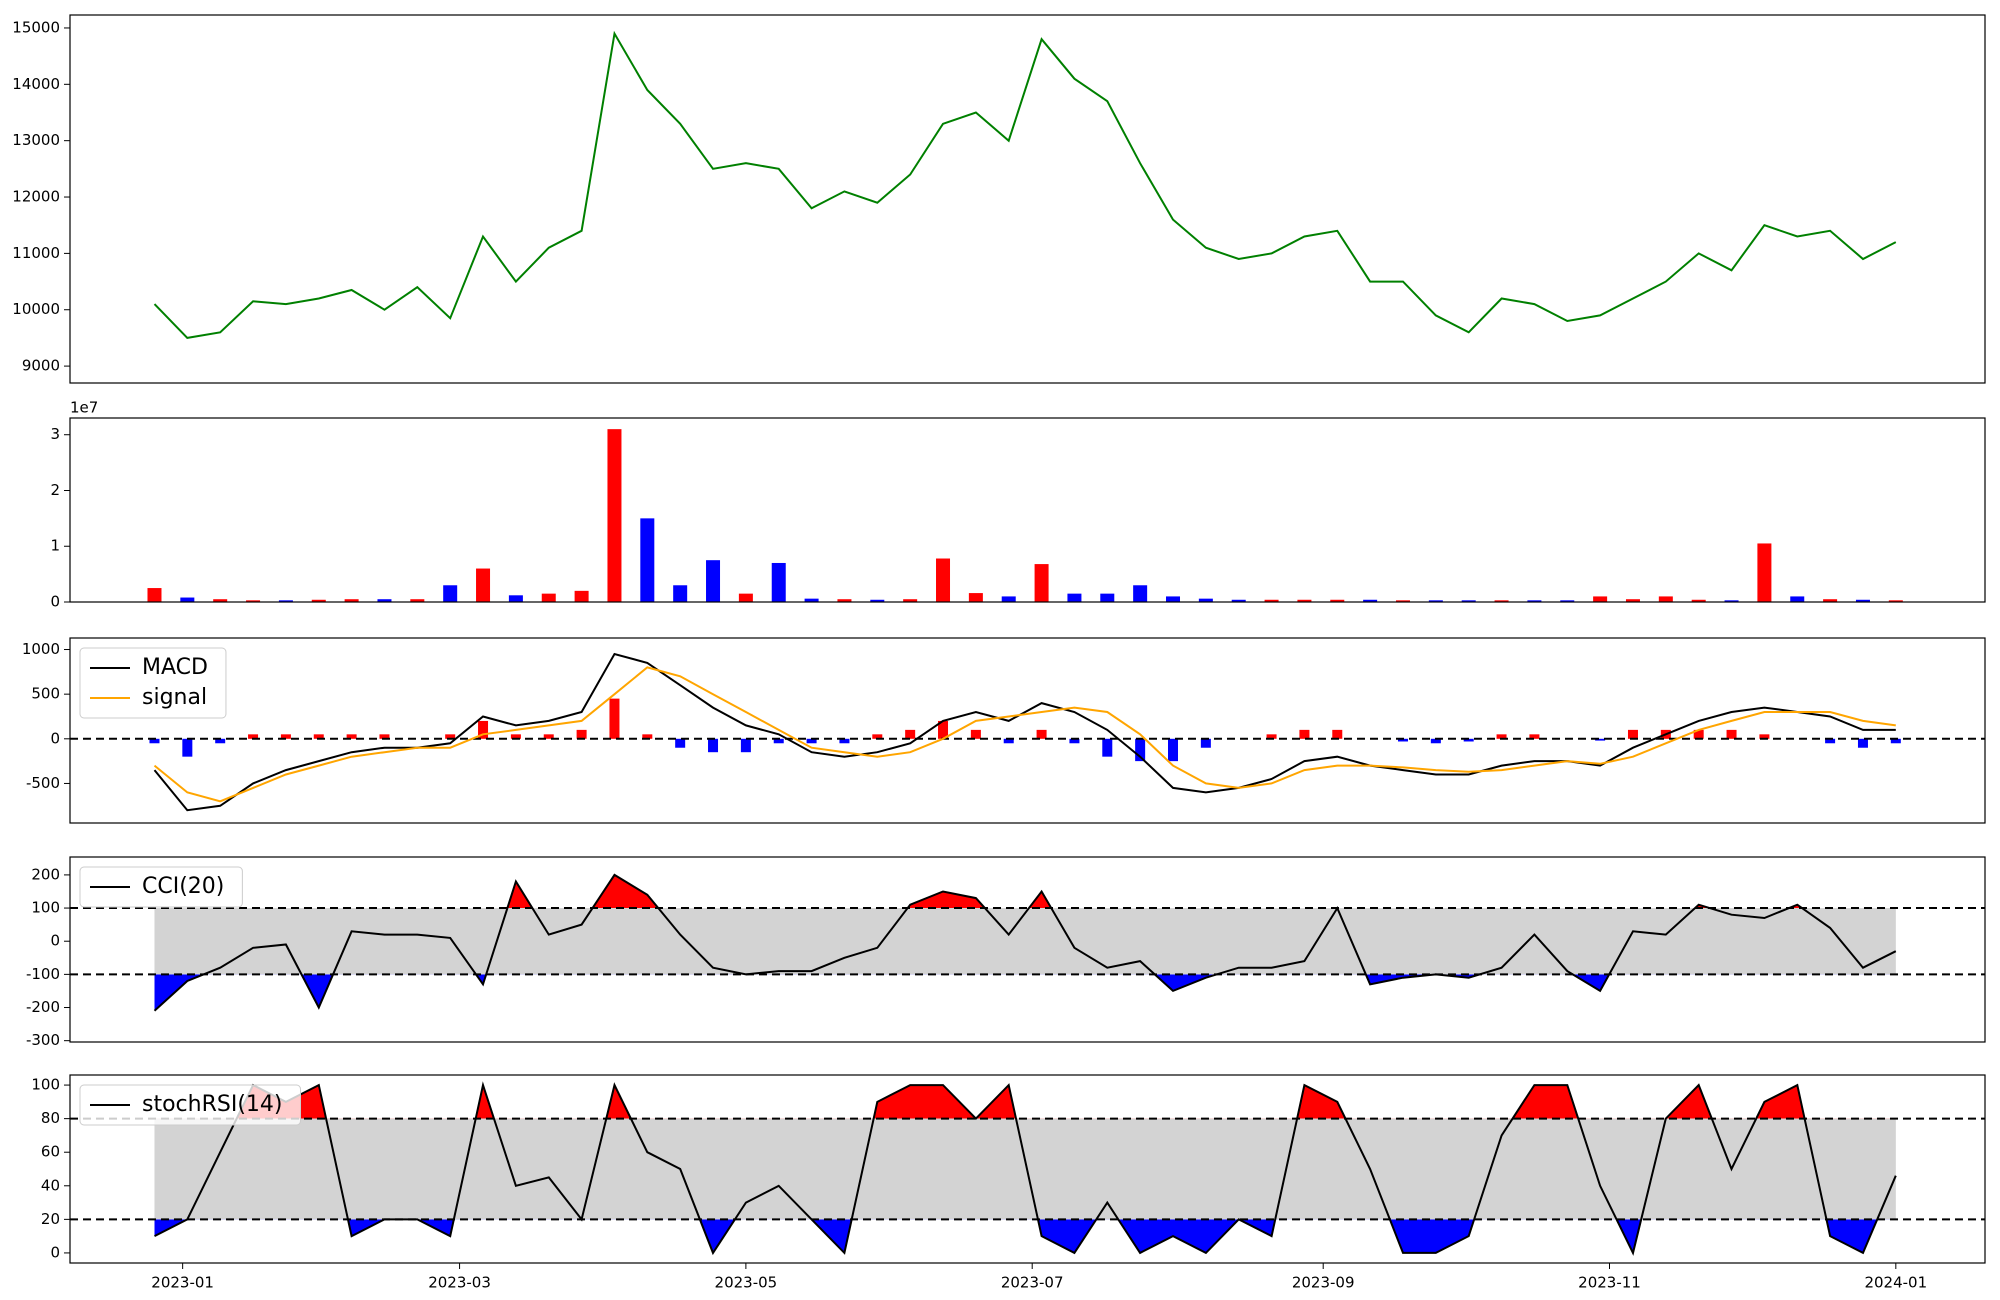 The width and height of the screenshot is (2000, 1300). What do you see at coordinates (1025, 1169) in the screenshot?
I see `band` at bounding box center [1025, 1169].